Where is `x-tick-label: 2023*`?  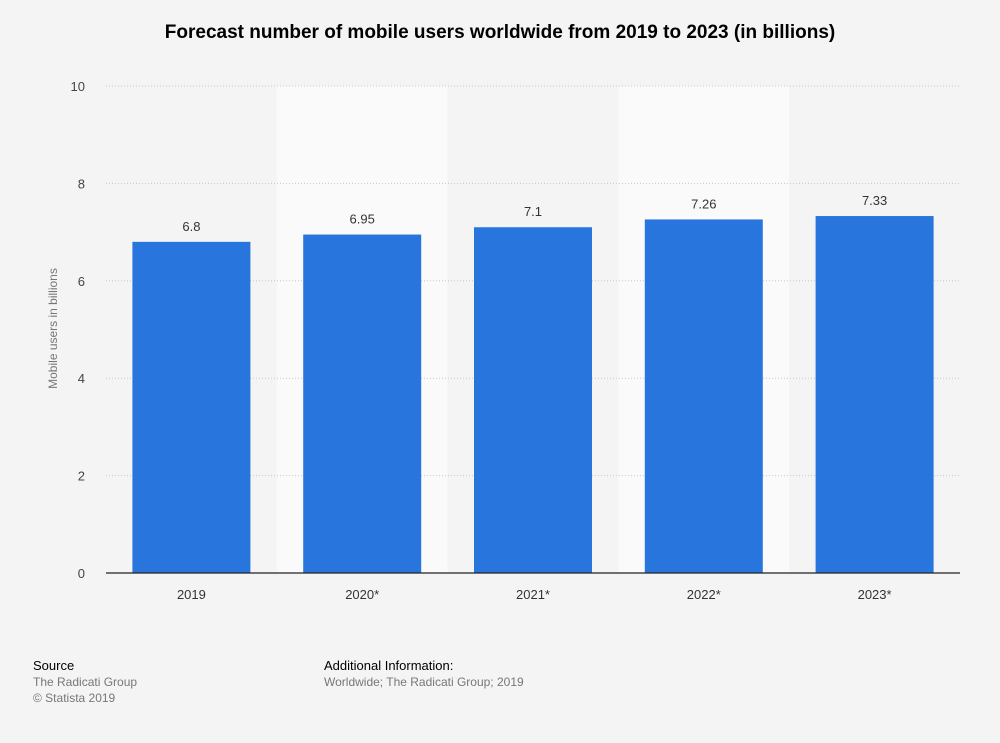
x-tick-label: 2023* is located at coordinates (875, 594).